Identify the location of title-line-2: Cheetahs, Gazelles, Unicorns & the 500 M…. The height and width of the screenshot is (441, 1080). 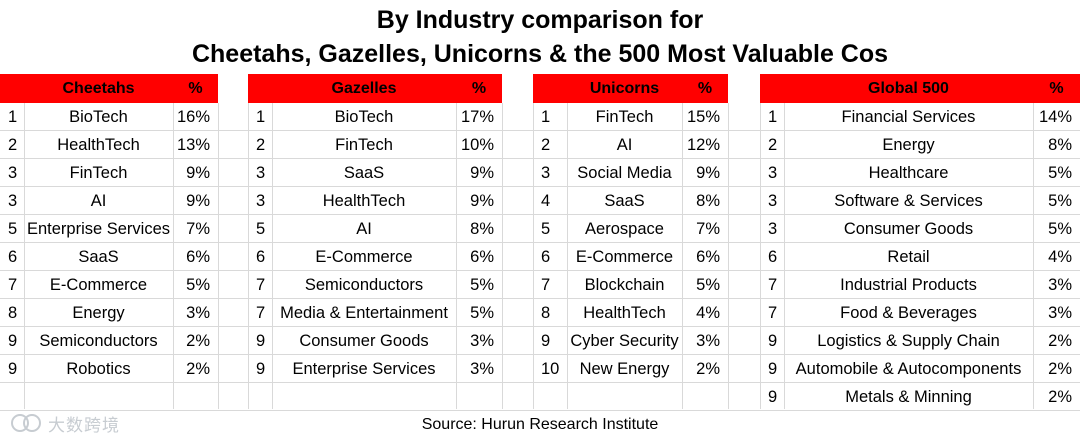
(540, 54).